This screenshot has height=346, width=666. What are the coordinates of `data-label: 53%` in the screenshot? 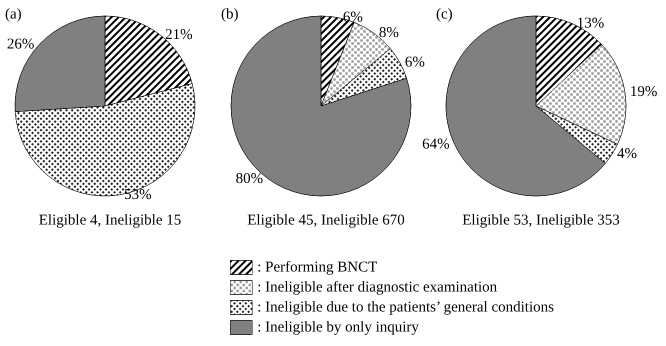 It's located at (138, 194).